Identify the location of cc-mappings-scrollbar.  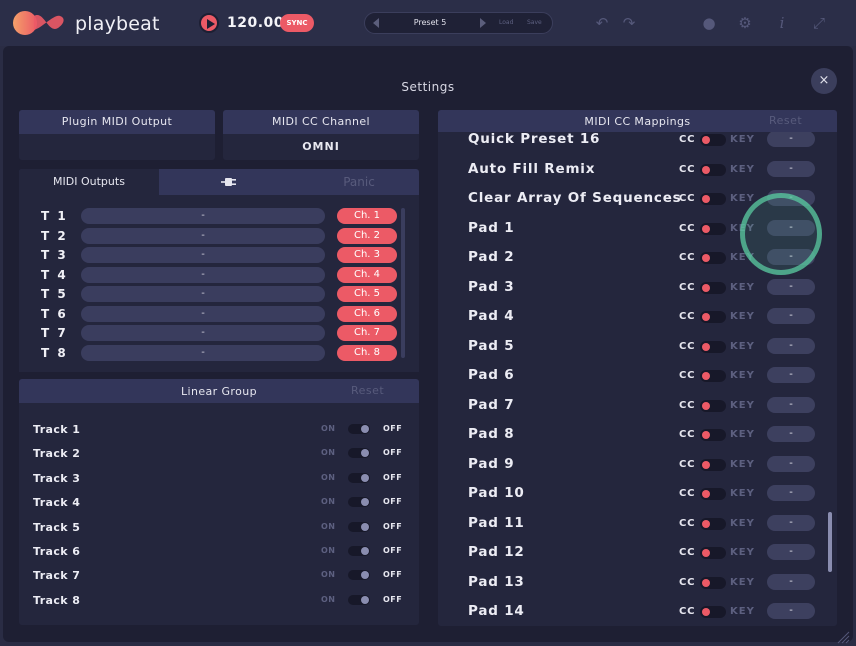
(830, 542).